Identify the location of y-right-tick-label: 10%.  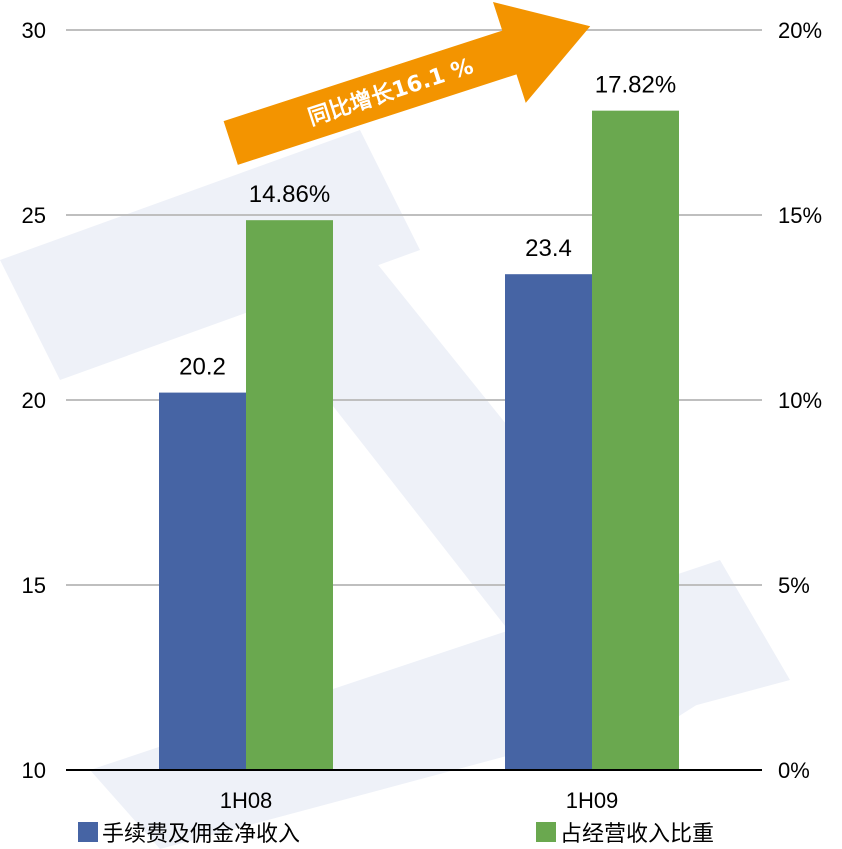
(800, 400).